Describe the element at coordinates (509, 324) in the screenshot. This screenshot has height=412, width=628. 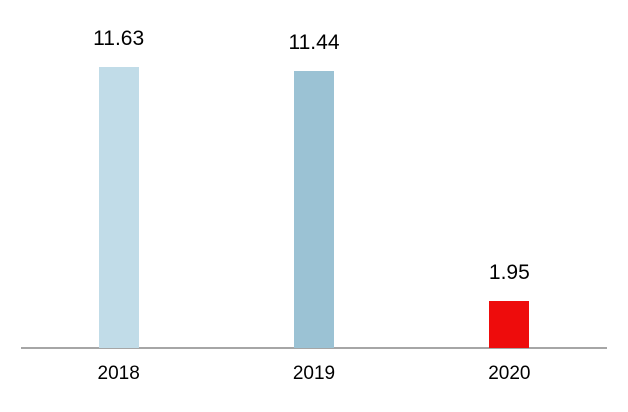
I see `bar-2020` at that location.